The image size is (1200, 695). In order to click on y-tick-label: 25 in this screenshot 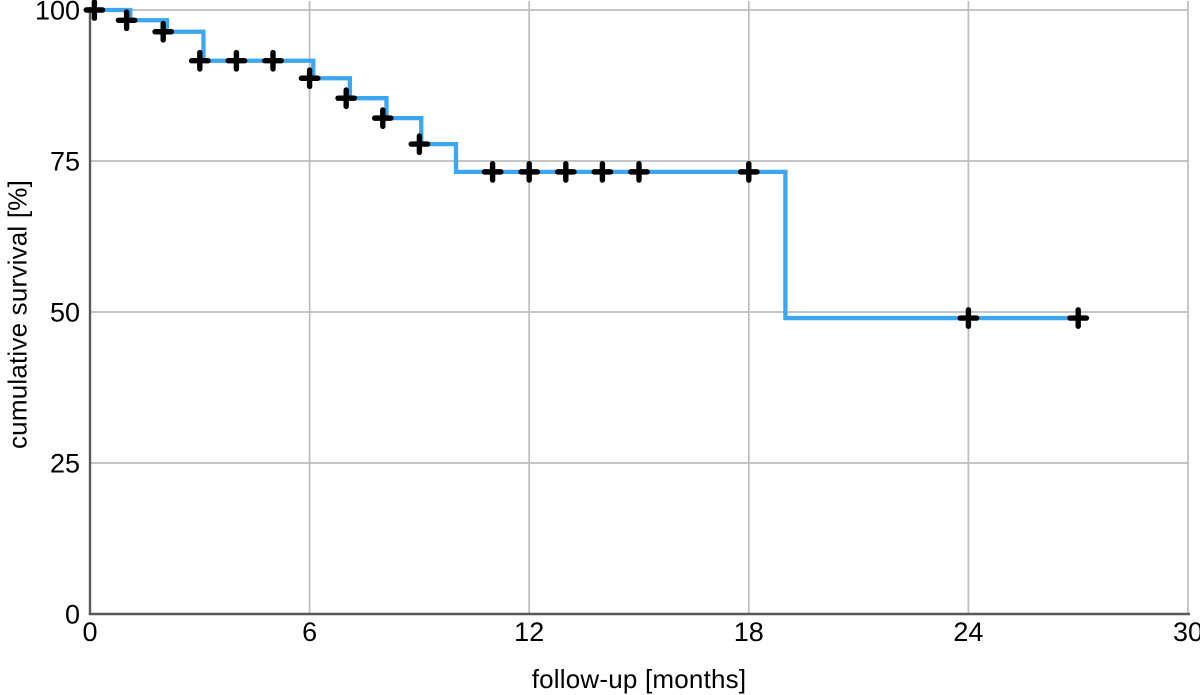, I will do `click(65, 464)`.